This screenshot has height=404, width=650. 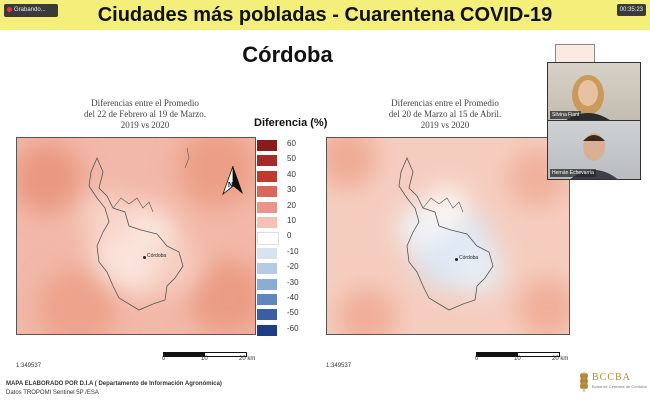 What do you see at coordinates (289, 236) in the screenshot?
I see `legend-label: 0` at bounding box center [289, 236].